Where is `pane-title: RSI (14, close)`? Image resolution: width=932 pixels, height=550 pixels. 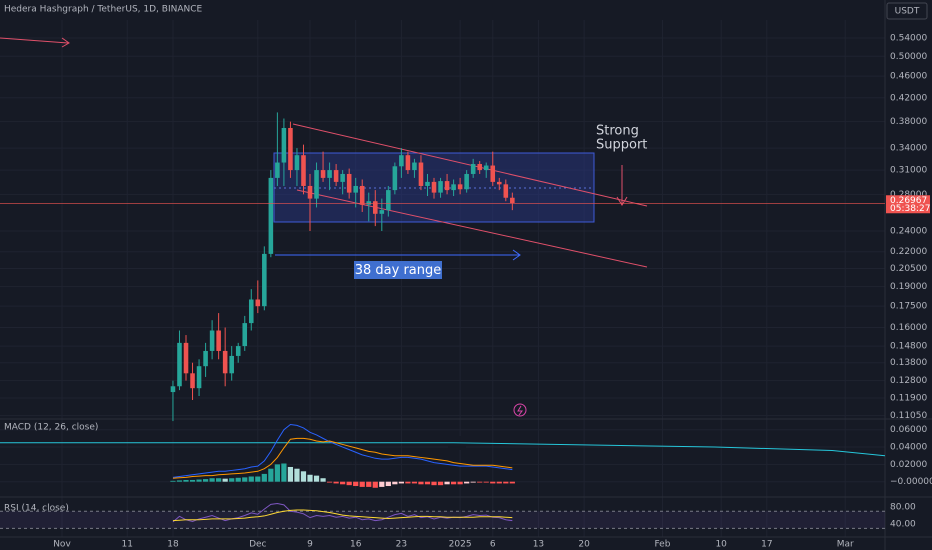
pane-title: RSI (14, close) is located at coordinates (36, 509).